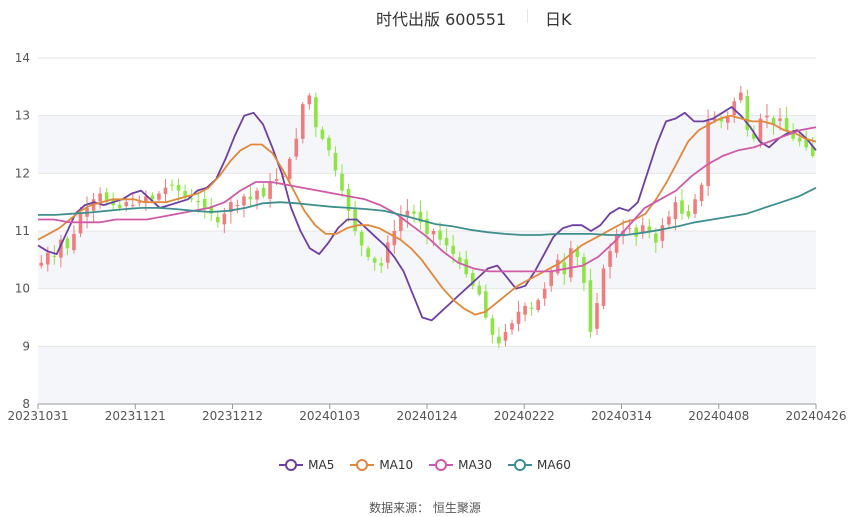 The image size is (850, 517). Describe the element at coordinates (426, 416) in the screenshot. I see `x-tick-label: 20240124` at that location.